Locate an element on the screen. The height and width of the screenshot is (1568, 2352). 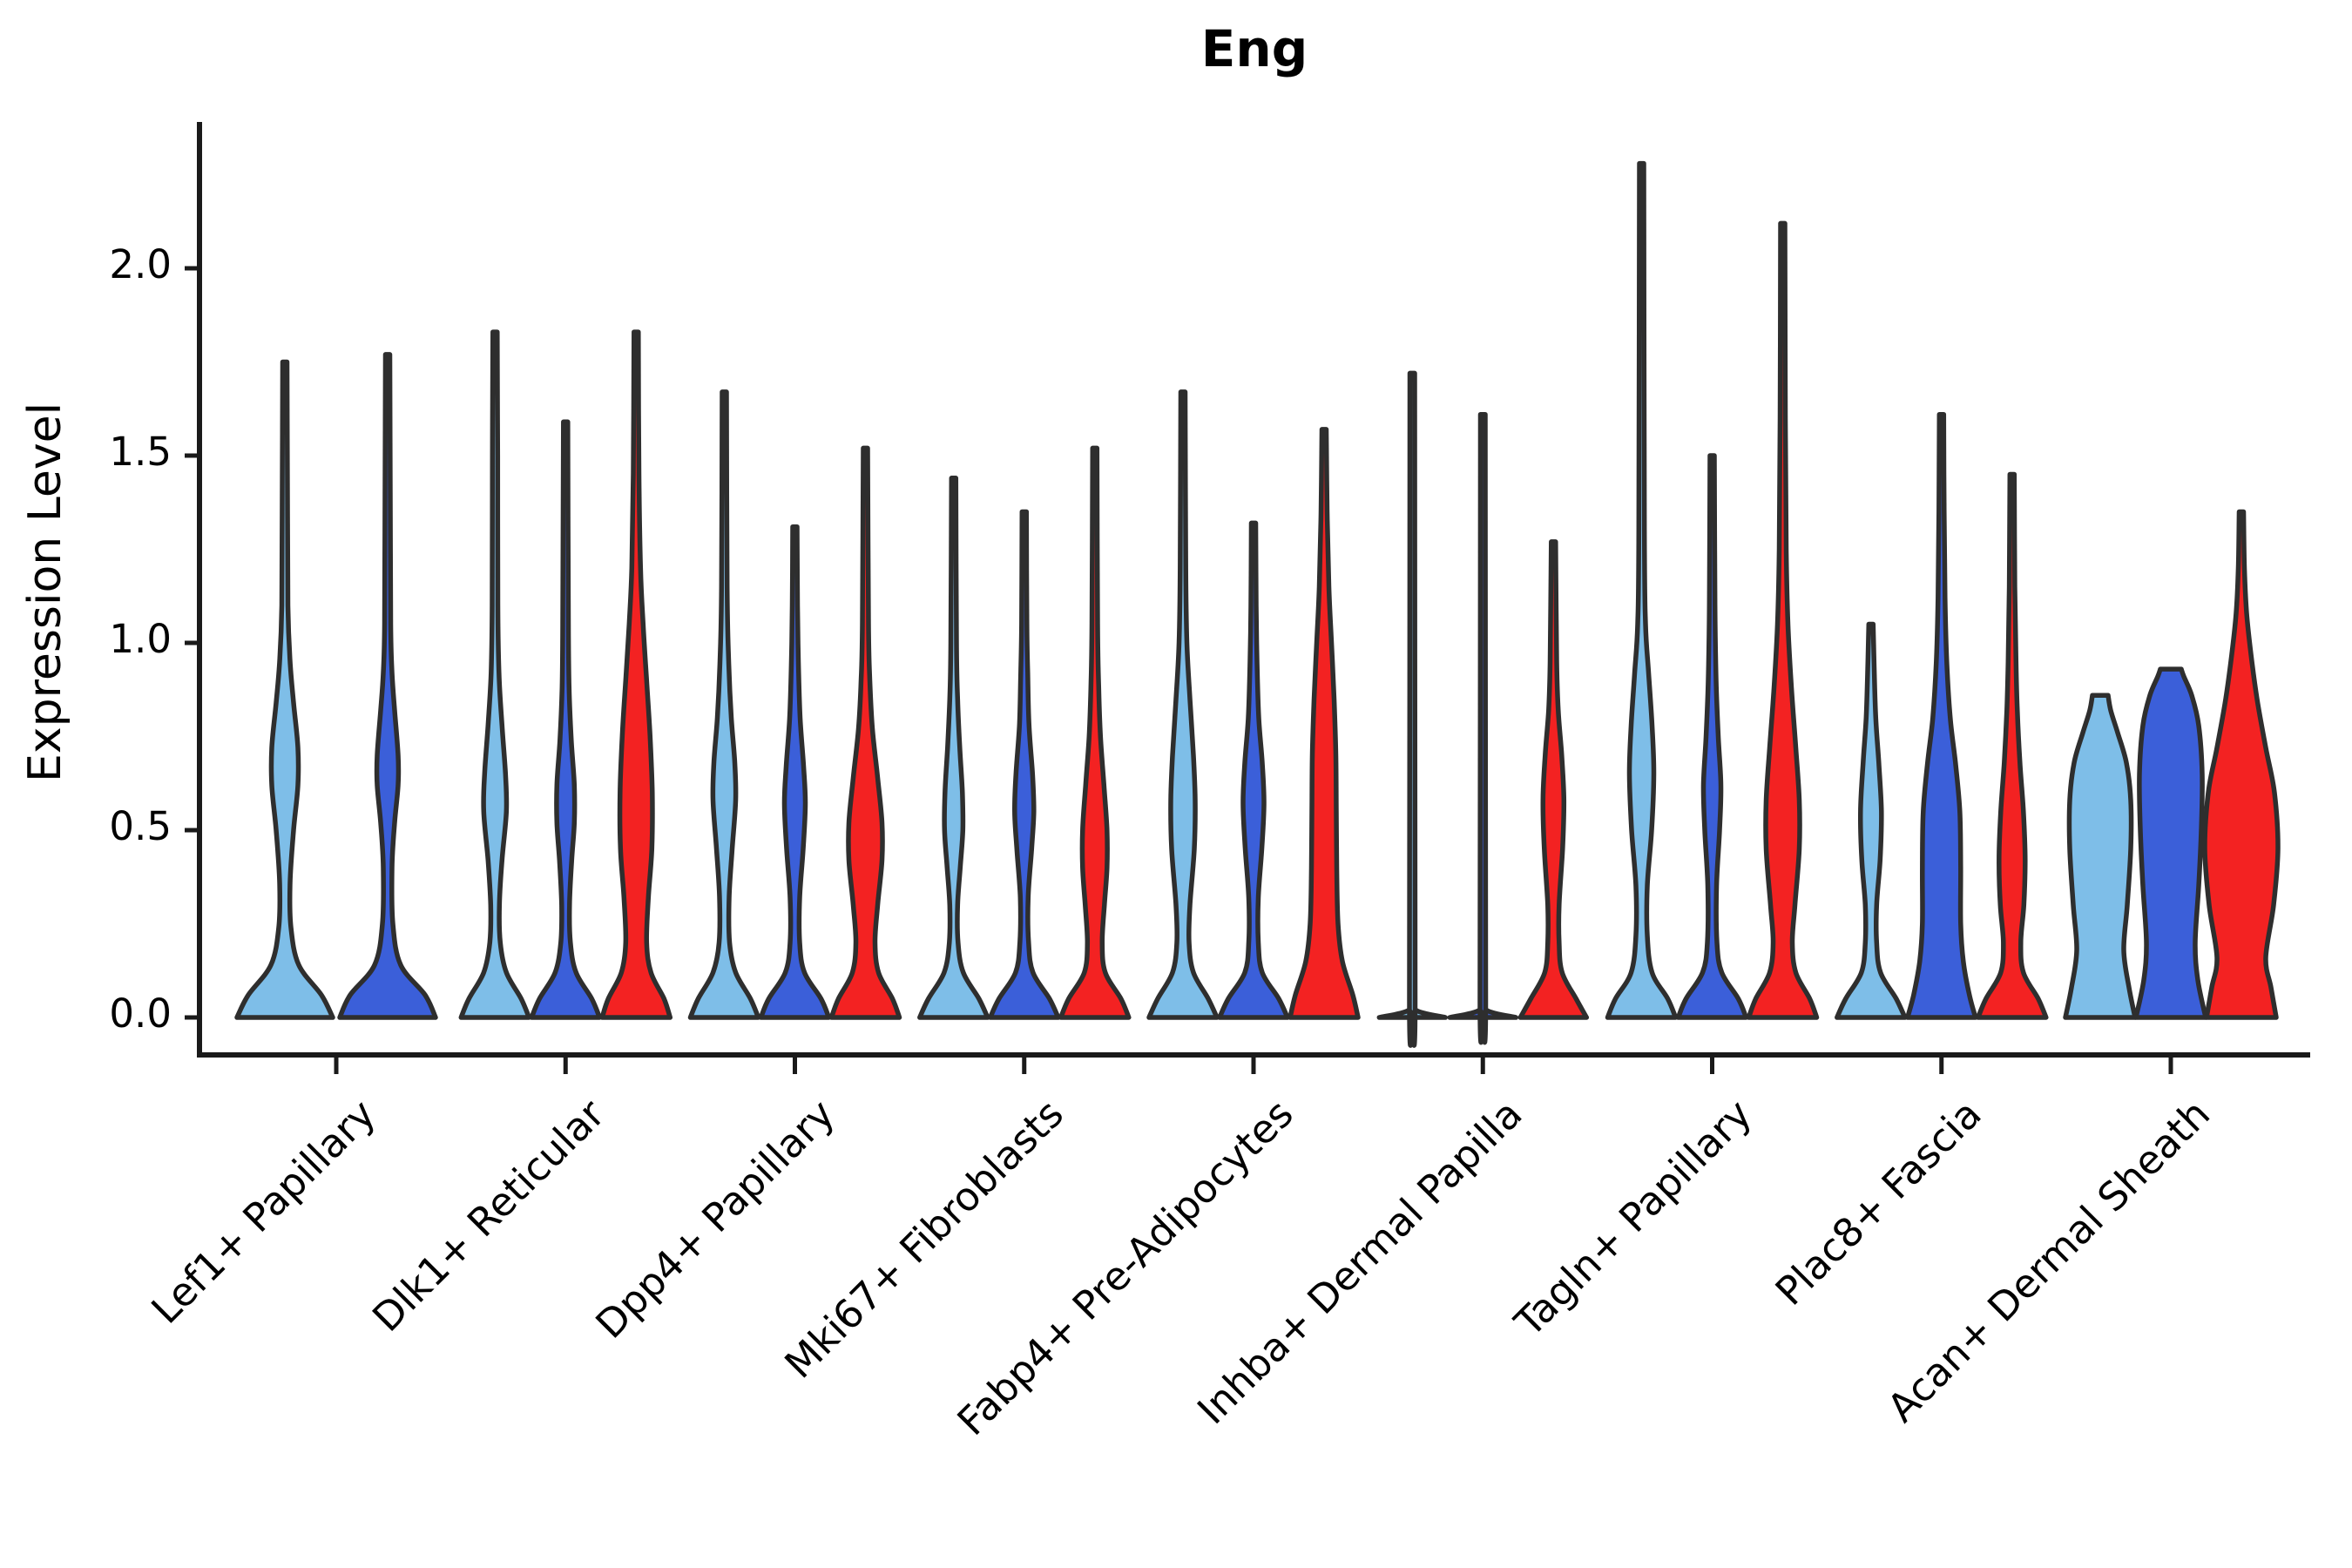
y-tick-label: 1.0 is located at coordinates (140, 639).